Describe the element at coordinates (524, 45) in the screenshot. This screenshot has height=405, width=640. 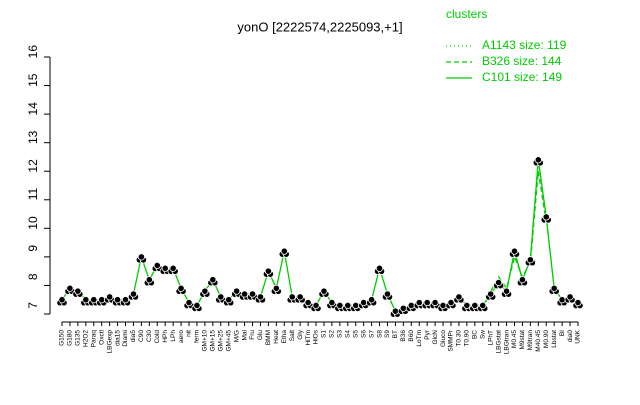
I see `legend-label: A1143 size: 119` at that location.